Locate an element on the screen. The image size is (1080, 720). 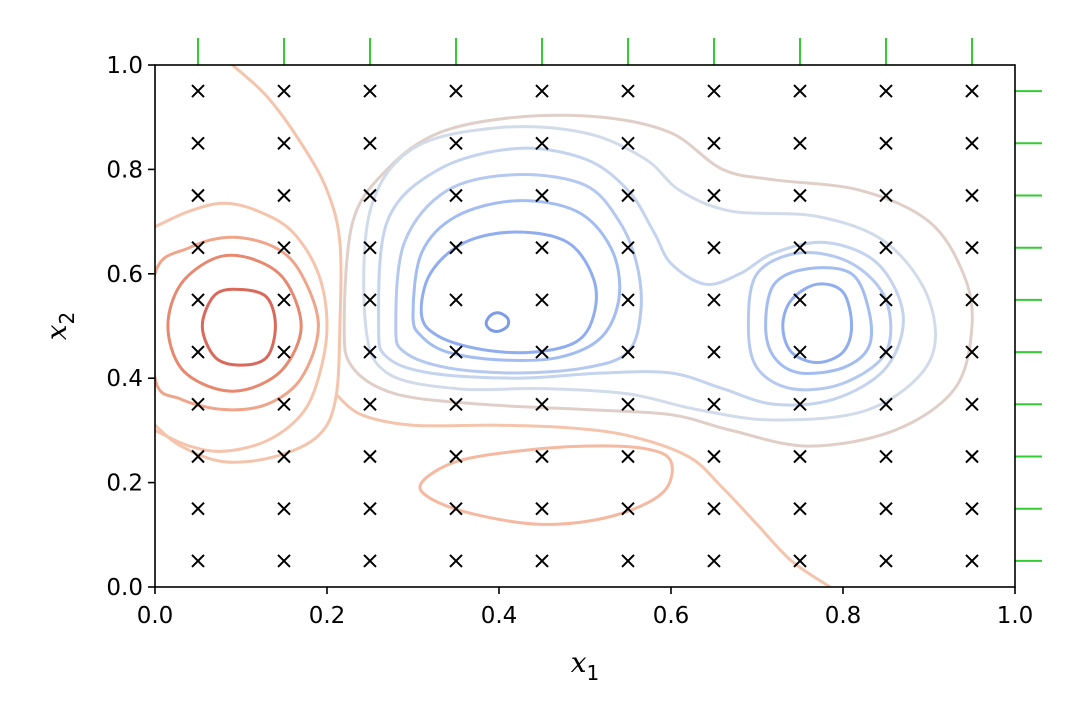
x-tick-label: 0.8 is located at coordinates (843, 616).